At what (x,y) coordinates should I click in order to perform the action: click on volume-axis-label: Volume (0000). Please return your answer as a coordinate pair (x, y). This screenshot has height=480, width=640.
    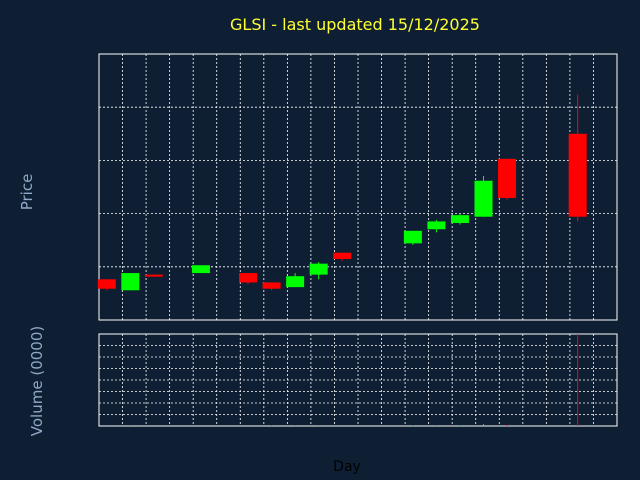
    Looking at the image, I should click on (37, 381).